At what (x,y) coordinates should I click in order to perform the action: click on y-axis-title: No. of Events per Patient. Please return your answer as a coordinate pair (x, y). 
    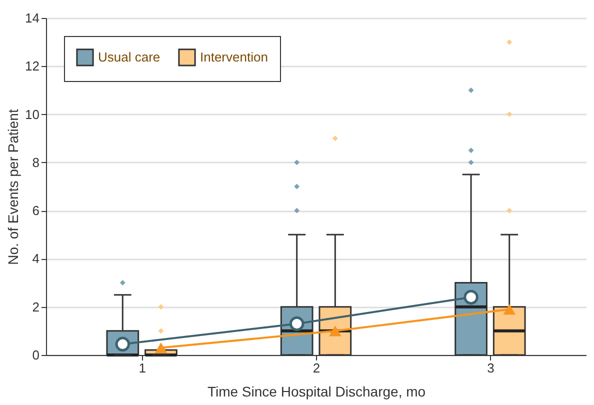
    Looking at the image, I should click on (13, 187).